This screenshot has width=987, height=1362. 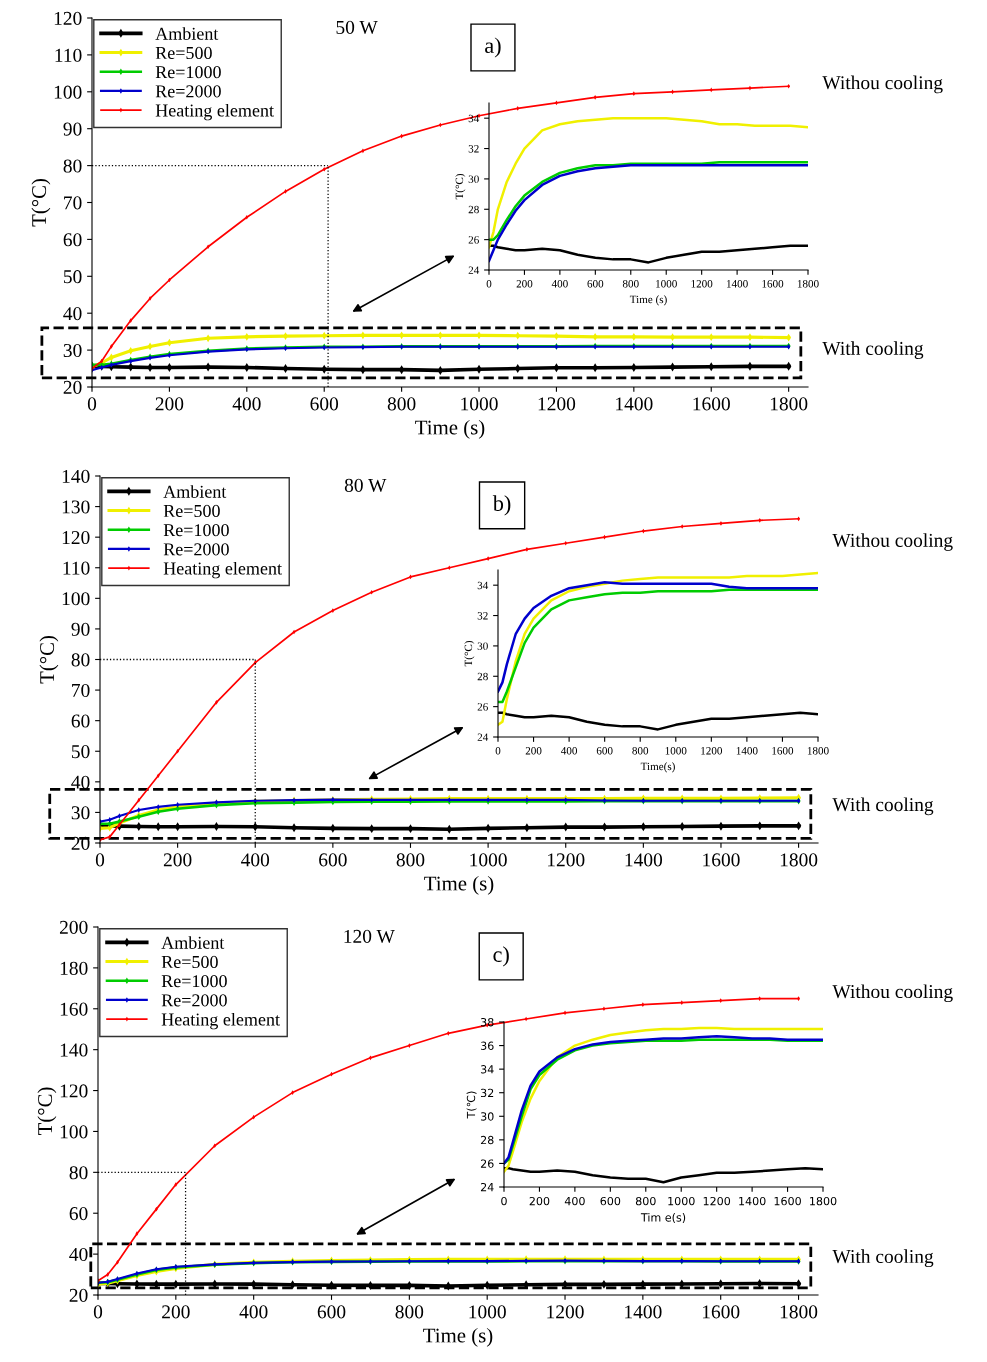 What do you see at coordinates (73, 927) in the screenshot?
I see `y-tick-label: 200` at bounding box center [73, 927].